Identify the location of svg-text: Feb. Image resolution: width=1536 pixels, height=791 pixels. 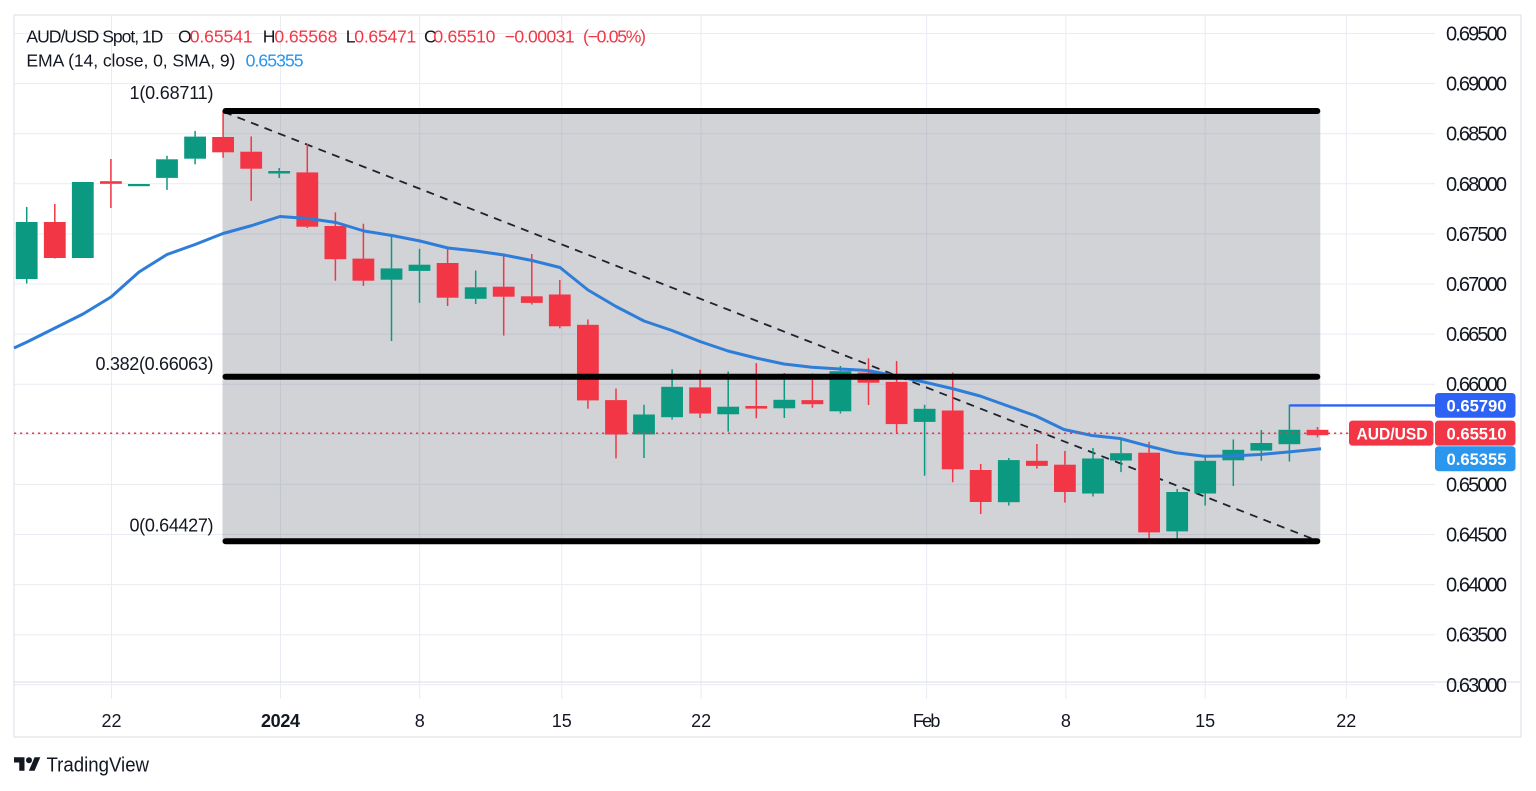
(927, 721).